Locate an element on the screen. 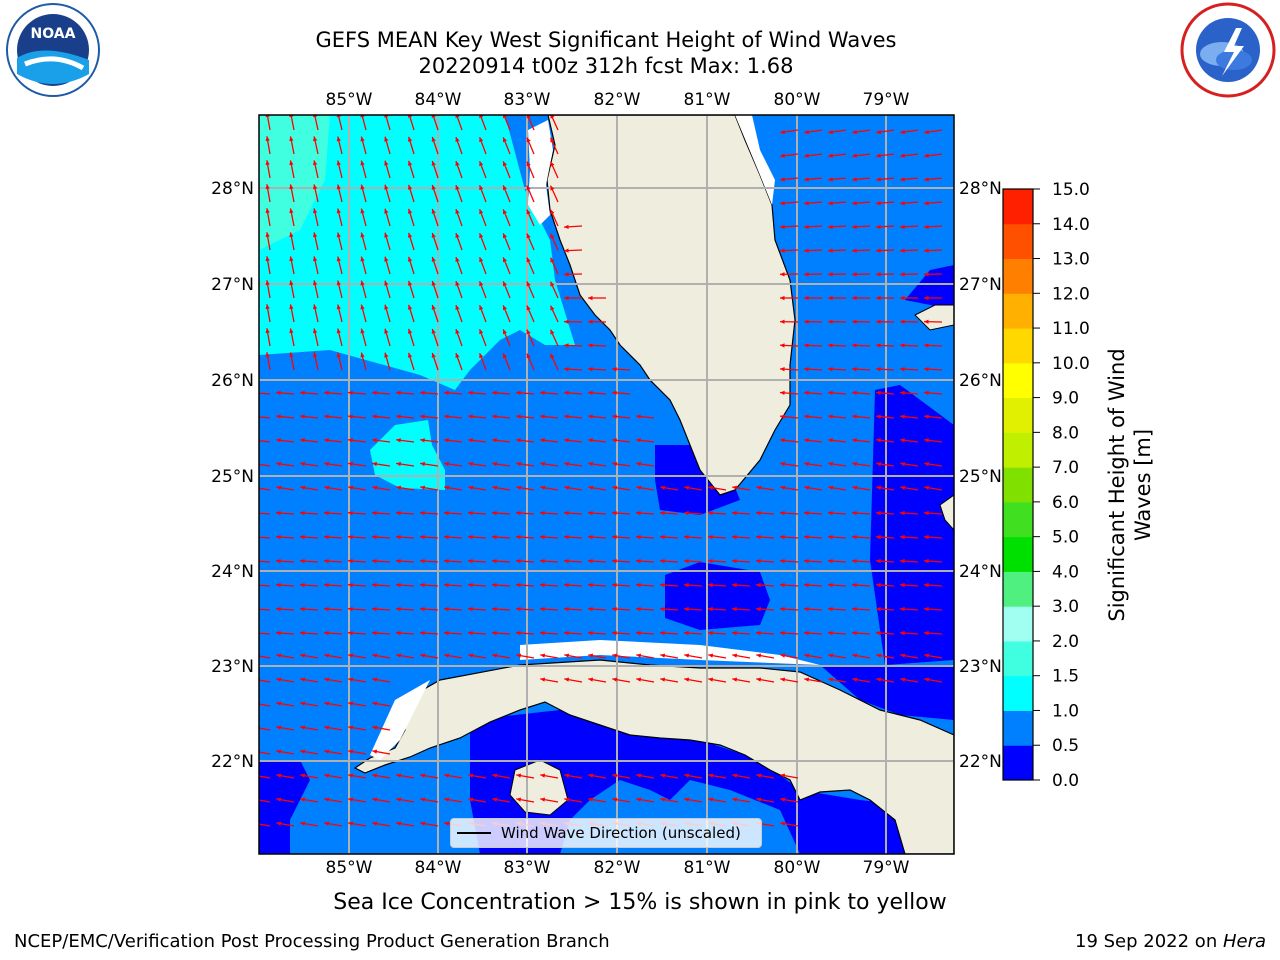 This screenshot has width=1280, height=960. footer-date: 19 Sep 2022 on Hera is located at coordinates (1170, 941).